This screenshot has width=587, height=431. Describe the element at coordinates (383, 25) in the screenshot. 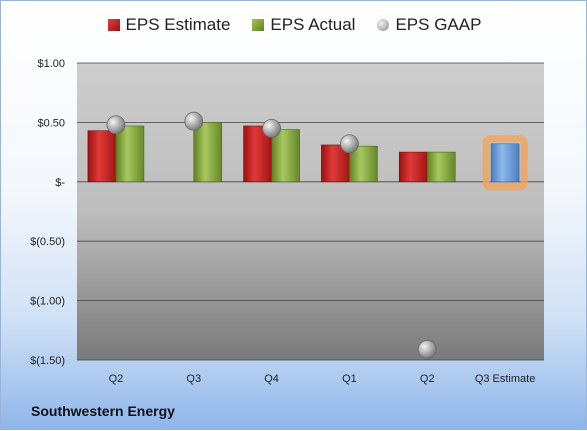

I see `legend-swatch-grey` at that location.